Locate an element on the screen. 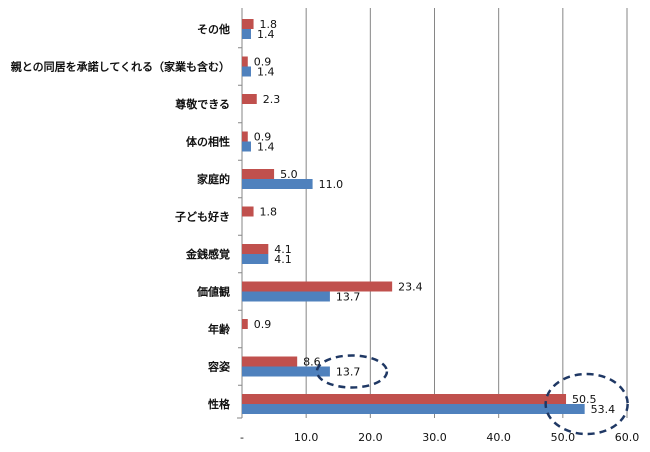  data-label: 11.0 is located at coordinates (331, 184).